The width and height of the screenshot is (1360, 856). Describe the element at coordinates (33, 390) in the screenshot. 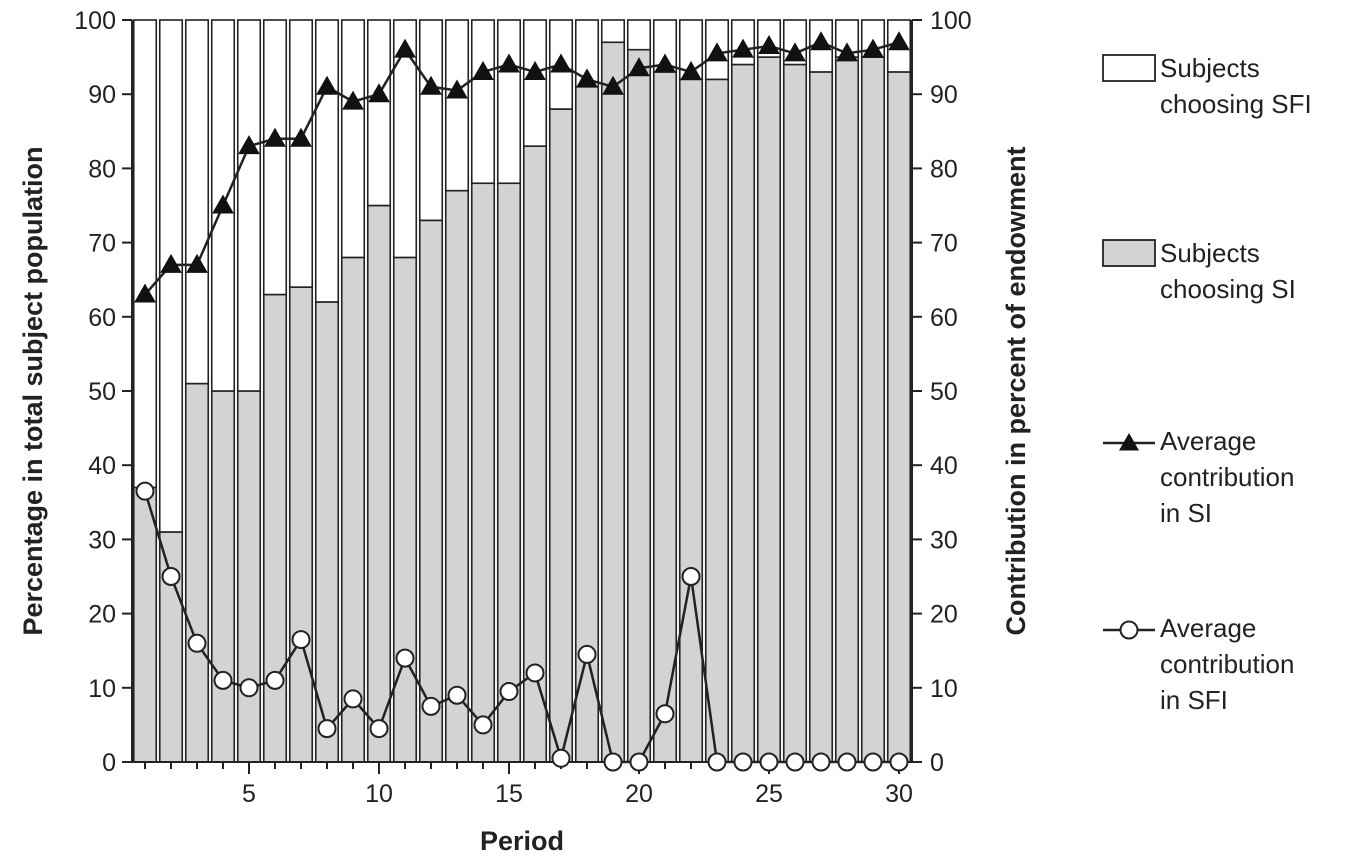

I see `y-axis-title: Percentage in total subject population` at that location.